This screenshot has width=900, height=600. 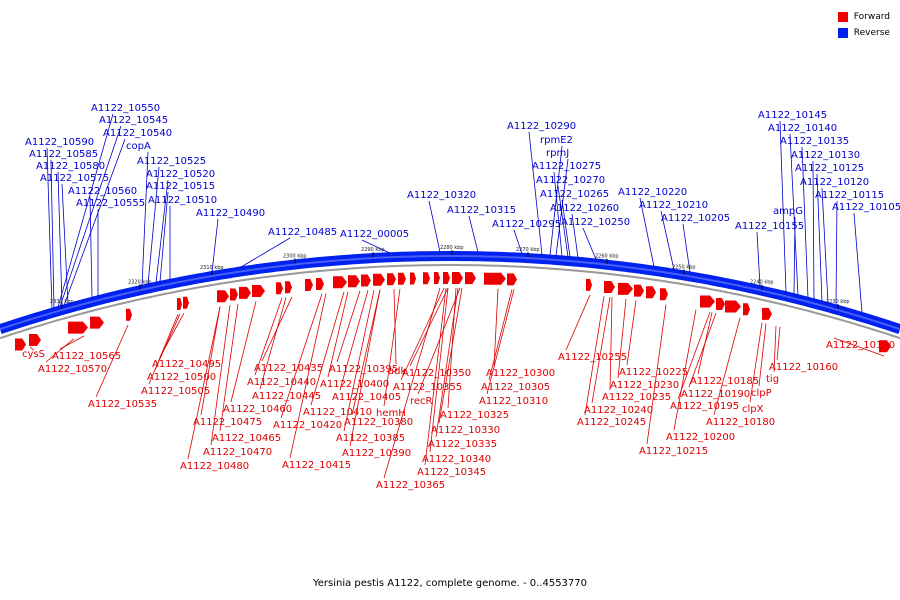 What do you see at coordinates (566, 166) in the screenshot?
I see `reverse-gene-label: A1122_10275` at bounding box center [566, 166].